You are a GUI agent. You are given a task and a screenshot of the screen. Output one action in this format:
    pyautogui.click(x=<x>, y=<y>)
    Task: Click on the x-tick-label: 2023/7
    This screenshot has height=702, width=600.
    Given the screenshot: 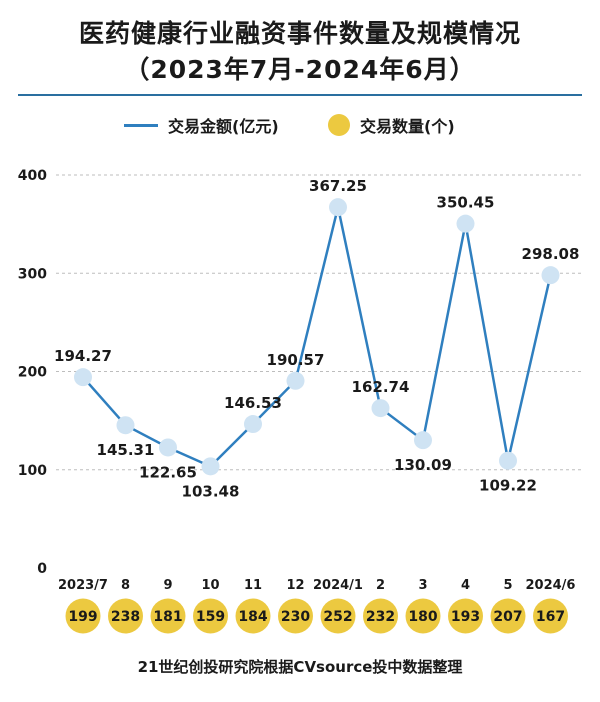 What is the action you would take?
    pyautogui.click(x=83, y=585)
    